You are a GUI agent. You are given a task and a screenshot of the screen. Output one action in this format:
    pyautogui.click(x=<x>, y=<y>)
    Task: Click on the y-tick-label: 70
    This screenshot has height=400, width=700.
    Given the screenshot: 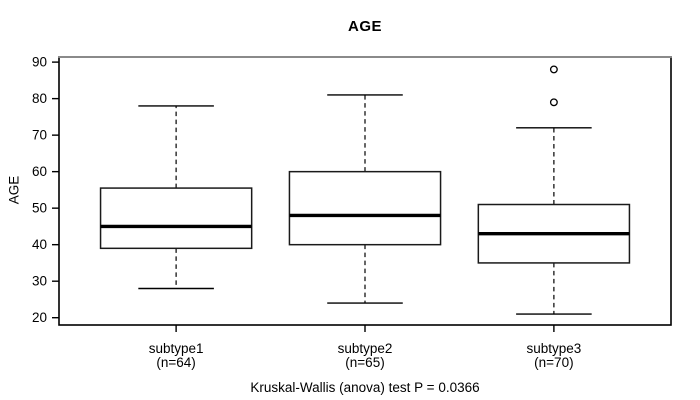 What is the action you would take?
    pyautogui.click(x=39, y=135)
    